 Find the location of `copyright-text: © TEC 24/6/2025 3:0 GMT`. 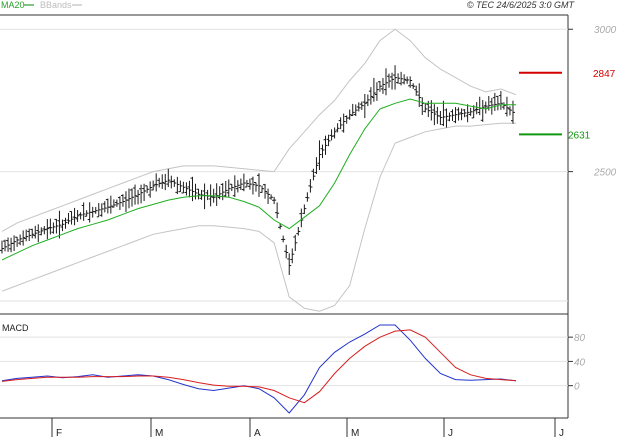

copyright-text: © TEC 24/6/2025 3:0 GMT is located at coordinates (521, 5).